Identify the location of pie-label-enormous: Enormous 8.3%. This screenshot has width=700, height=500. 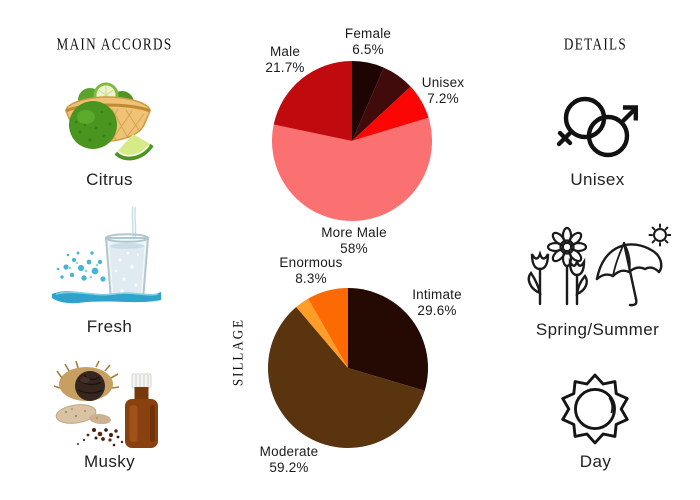
(311, 270).